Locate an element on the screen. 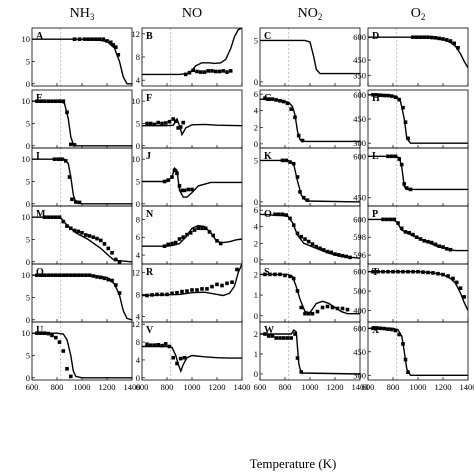 This screenshot has width=474, height=474. column-title-1: NH3 is located at coordinates (82, 14).